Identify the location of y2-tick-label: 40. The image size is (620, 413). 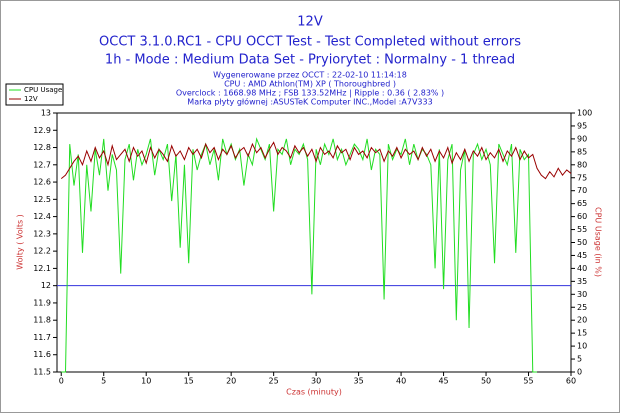
(582, 268).